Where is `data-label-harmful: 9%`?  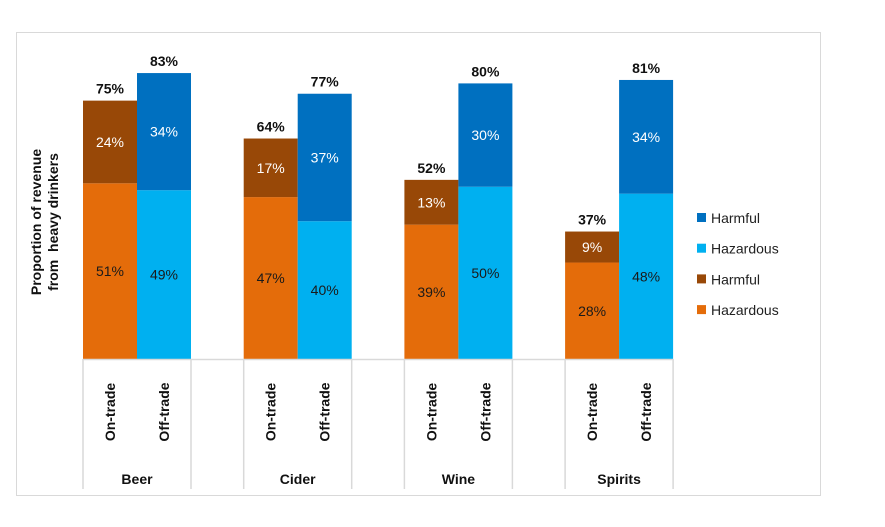 data-label-harmful: 9% is located at coordinates (592, 247).